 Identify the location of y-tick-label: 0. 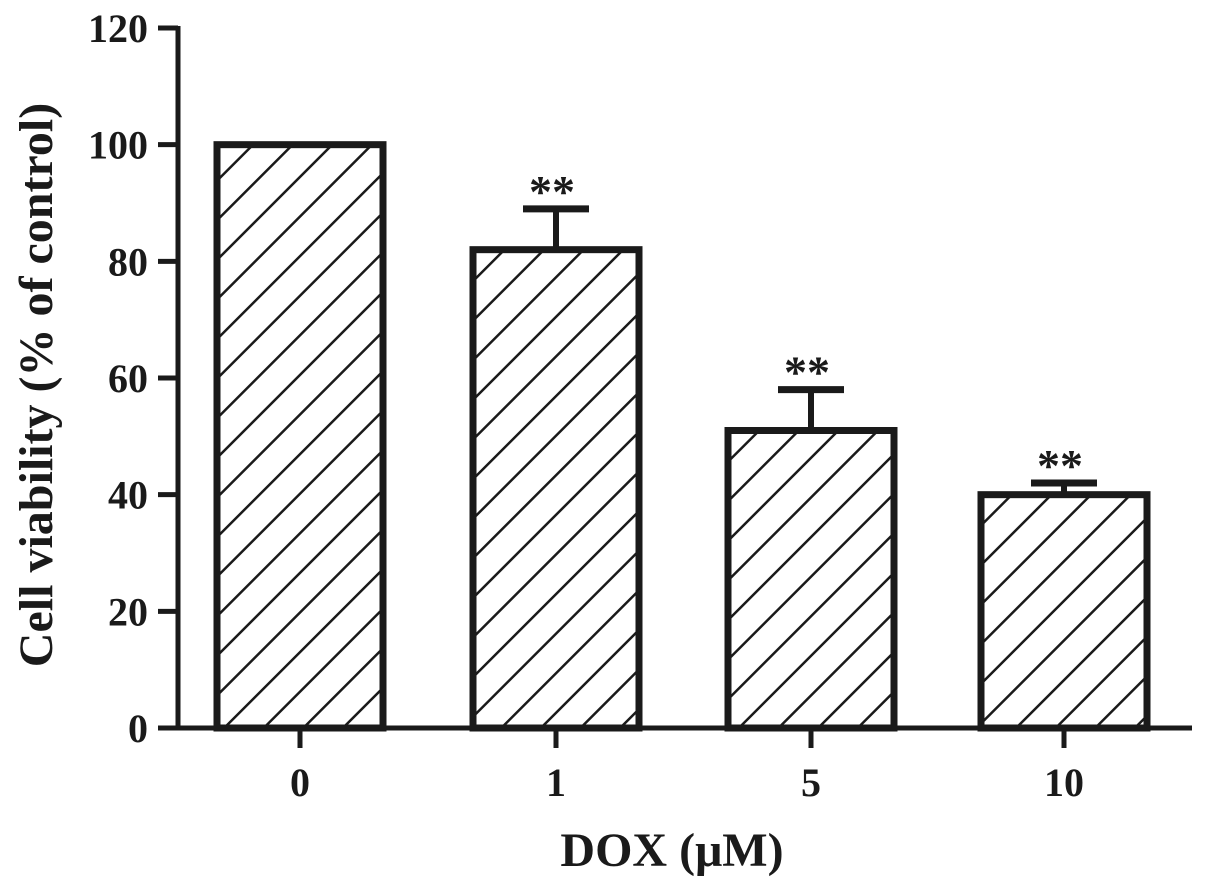
(138, 728).